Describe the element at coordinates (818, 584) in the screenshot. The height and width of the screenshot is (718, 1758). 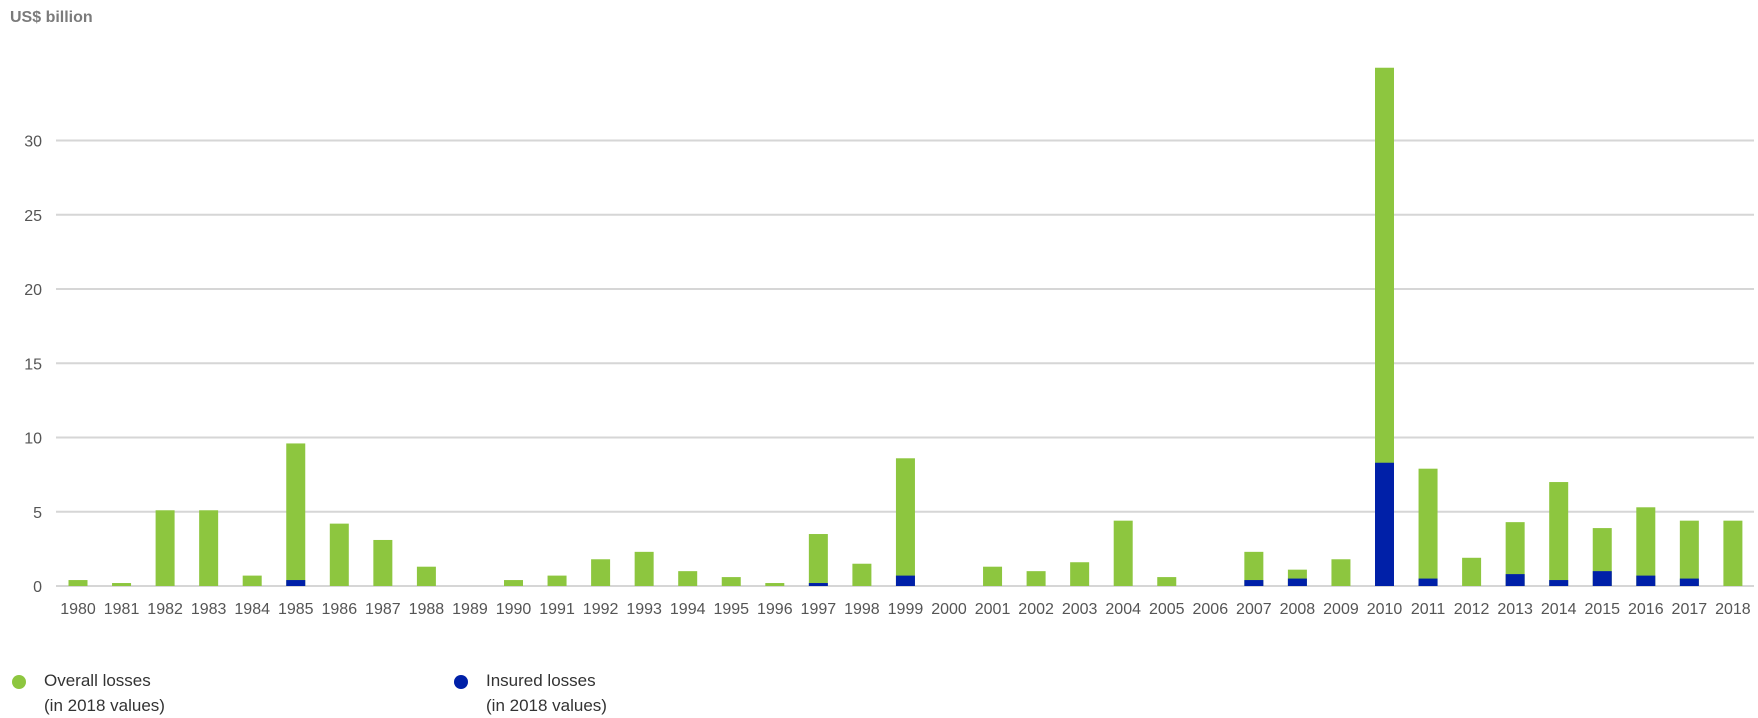
I see `bar-insured-1997` at that location.